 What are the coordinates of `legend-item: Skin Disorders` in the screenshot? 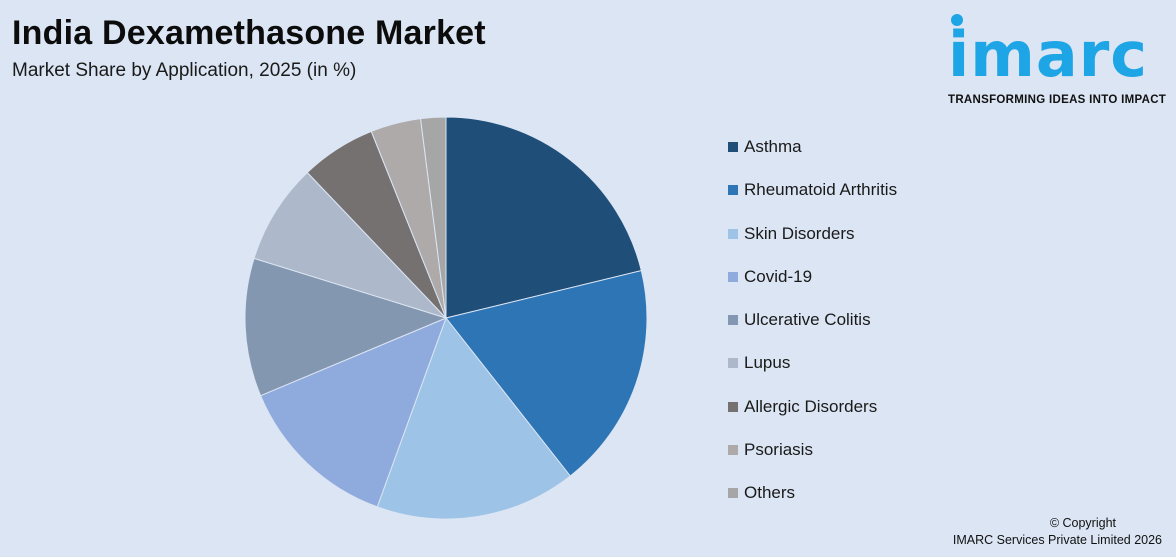 It's located at (812, 245).